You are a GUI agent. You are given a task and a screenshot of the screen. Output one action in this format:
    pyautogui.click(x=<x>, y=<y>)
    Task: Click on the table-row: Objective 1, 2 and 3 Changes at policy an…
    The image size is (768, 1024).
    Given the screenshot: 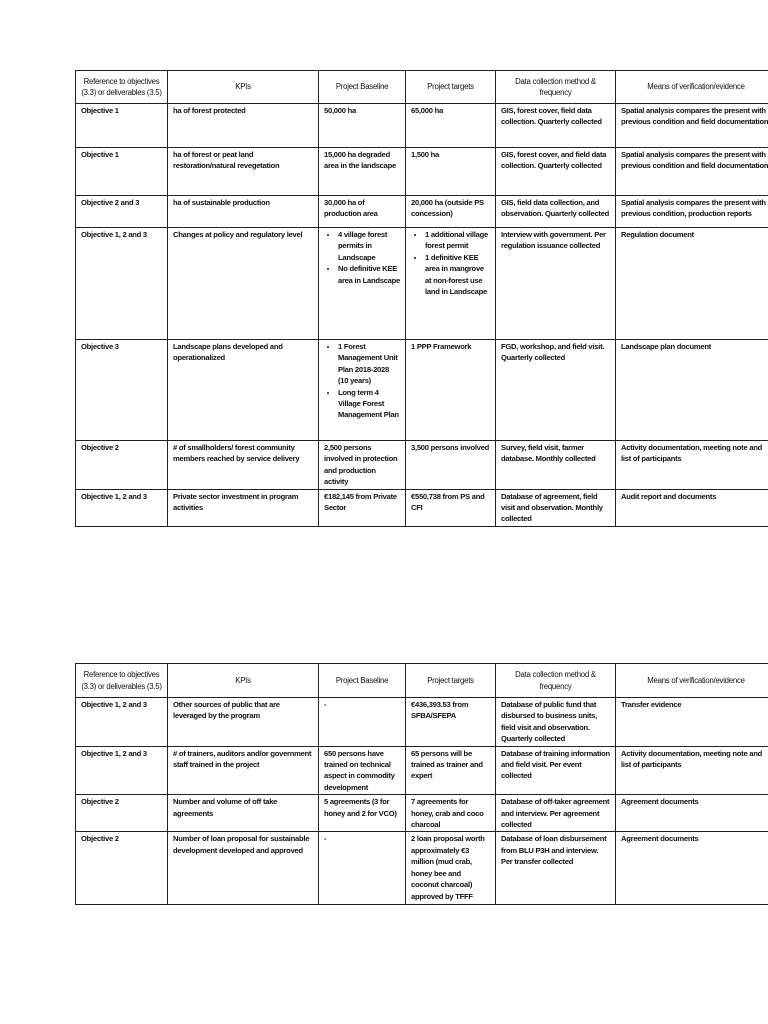 What is the action you would take?
    pyautogui.click(x=421, y=283)
    